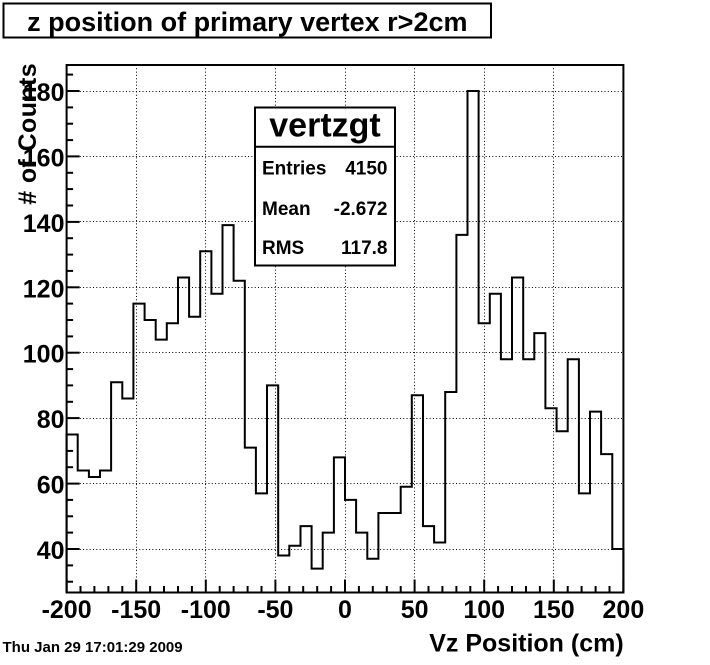  What do you see at coordinates (28, 134) in the screenshot?
I see `svg-text: # of Counts` at bounding box center [28, 134].